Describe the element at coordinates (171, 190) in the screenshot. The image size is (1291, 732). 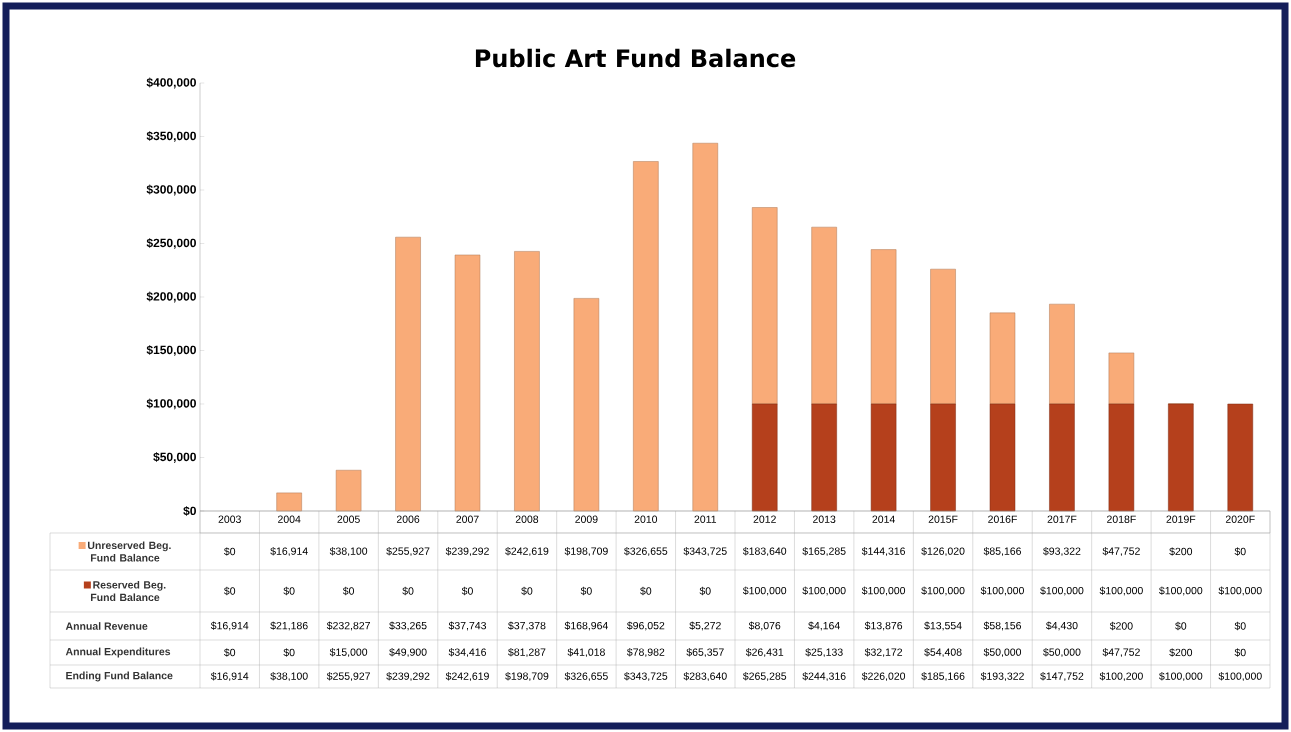
I see `y-tick-label: $300,000` at that location.